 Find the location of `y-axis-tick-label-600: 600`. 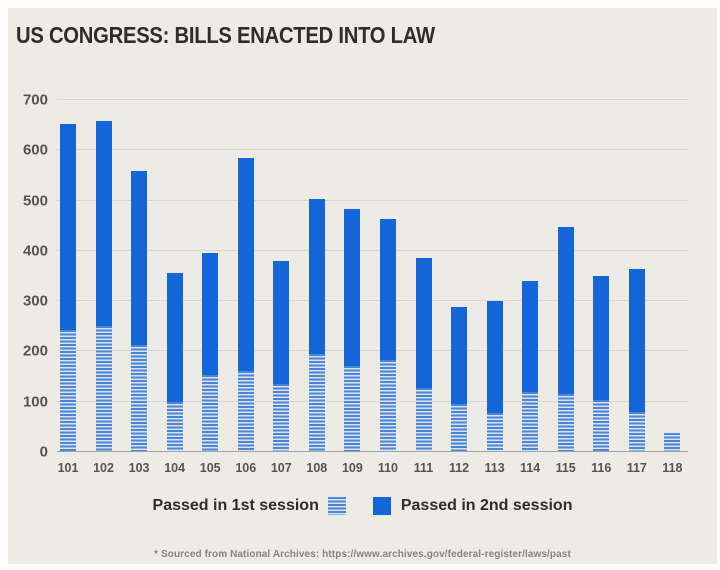

y-axis-tick-label-600: 600 is located at coordinates (35, 150).